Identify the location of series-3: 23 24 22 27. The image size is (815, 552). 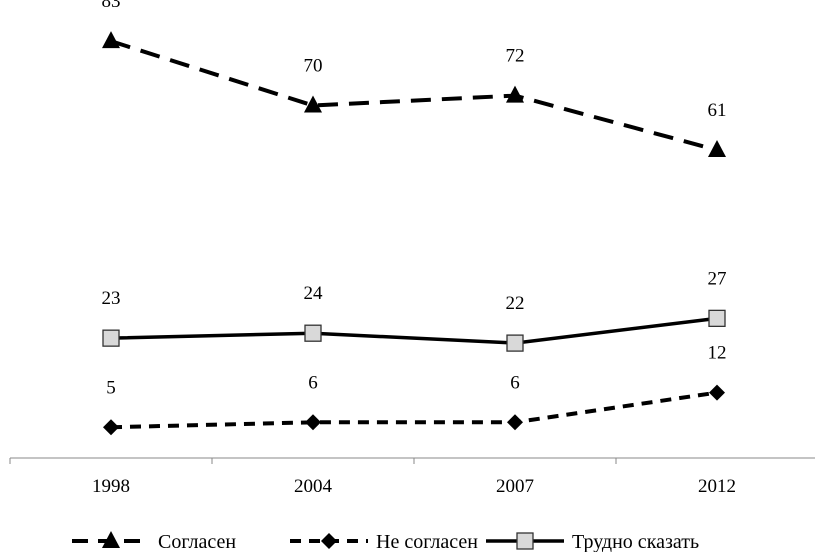
(414, 310).